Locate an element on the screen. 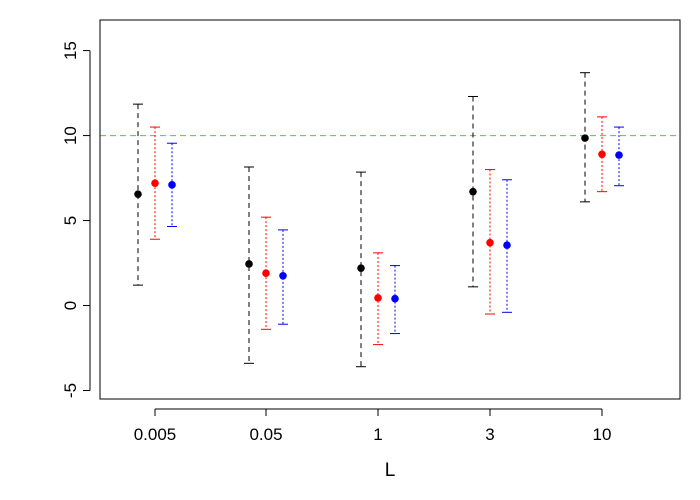  x-tick-label: 10 is located at coordinates (602, 434).